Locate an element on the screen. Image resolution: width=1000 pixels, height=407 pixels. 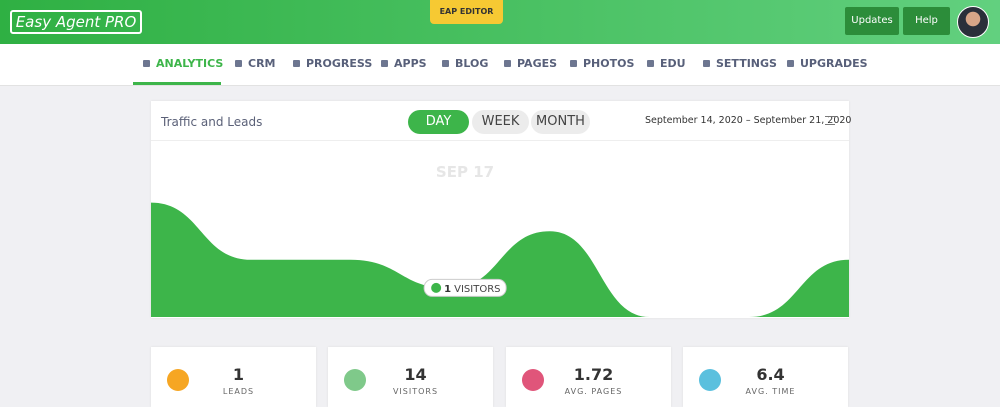
tooltip is located at coordinates (465, 287).